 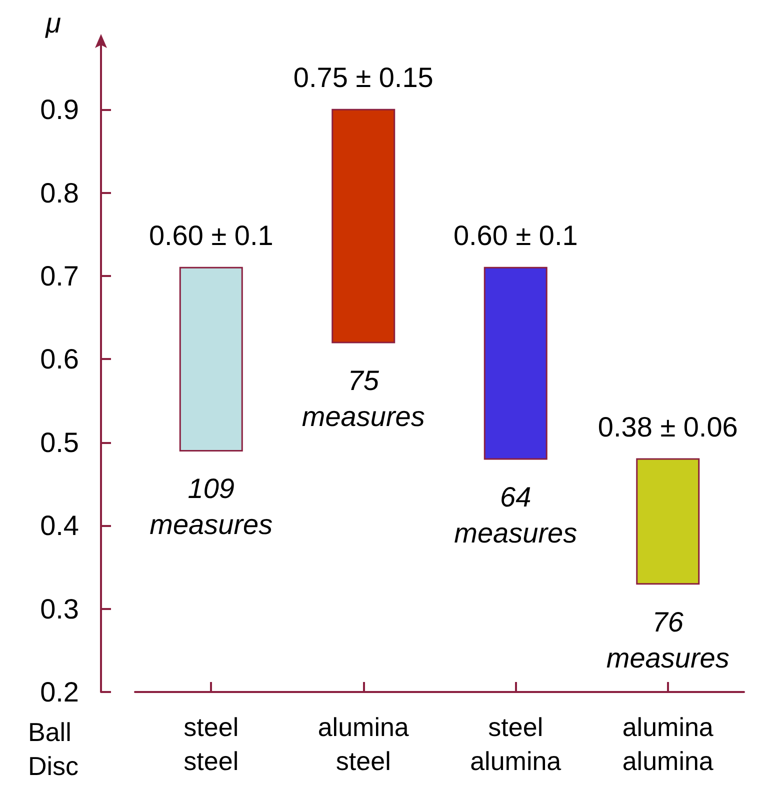 What do you see at coordinates (59, 359) in the screenshot?
I see `y-tick-label: 0.6` at bounding box center [59, 359].